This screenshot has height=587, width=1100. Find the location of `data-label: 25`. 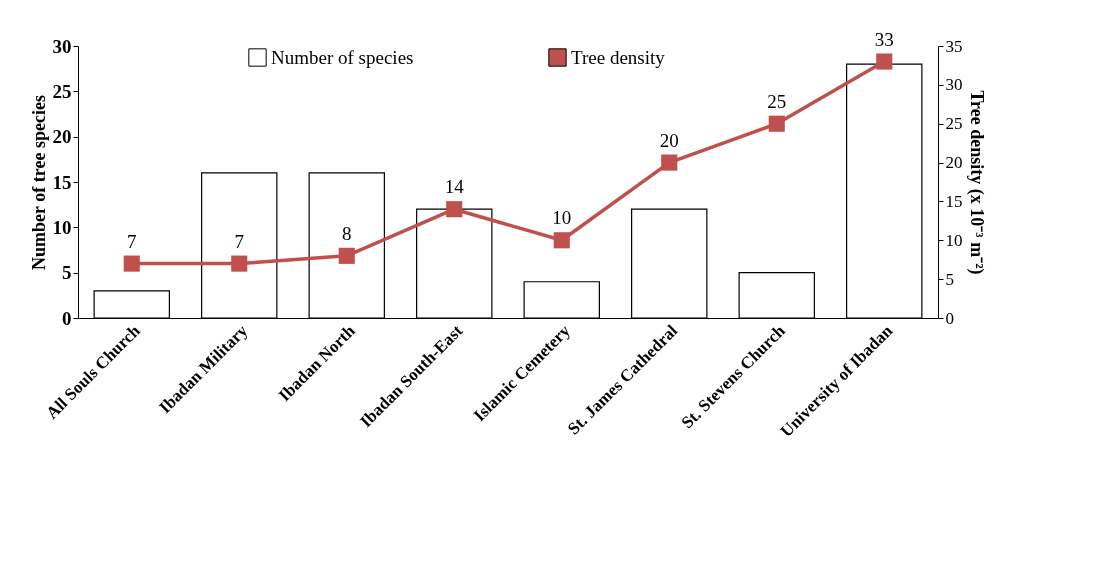

data-label: 25 is located at coordinates (777, 101).